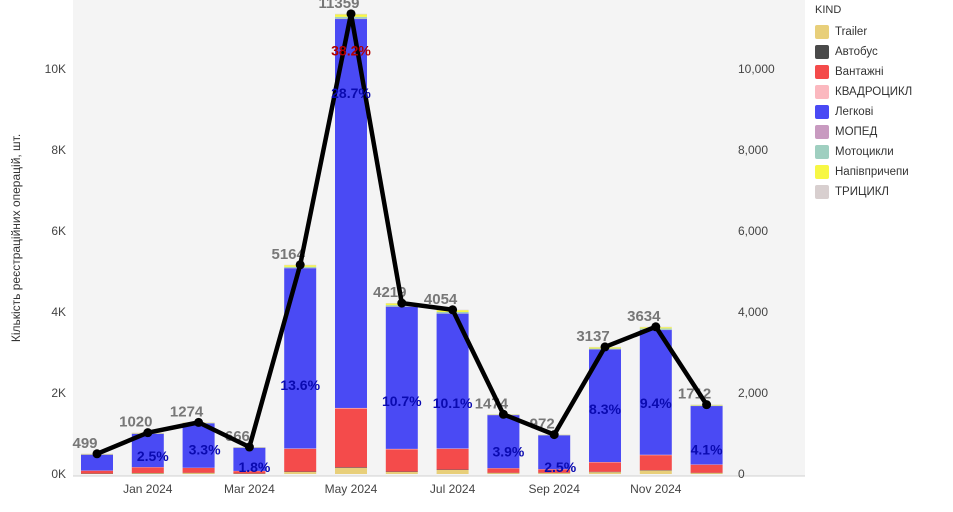  What do you see at coordinates (753, 393) in the screenshot?
I see `y-right-tick-label: 2,000` at bounding box center [753, 393].